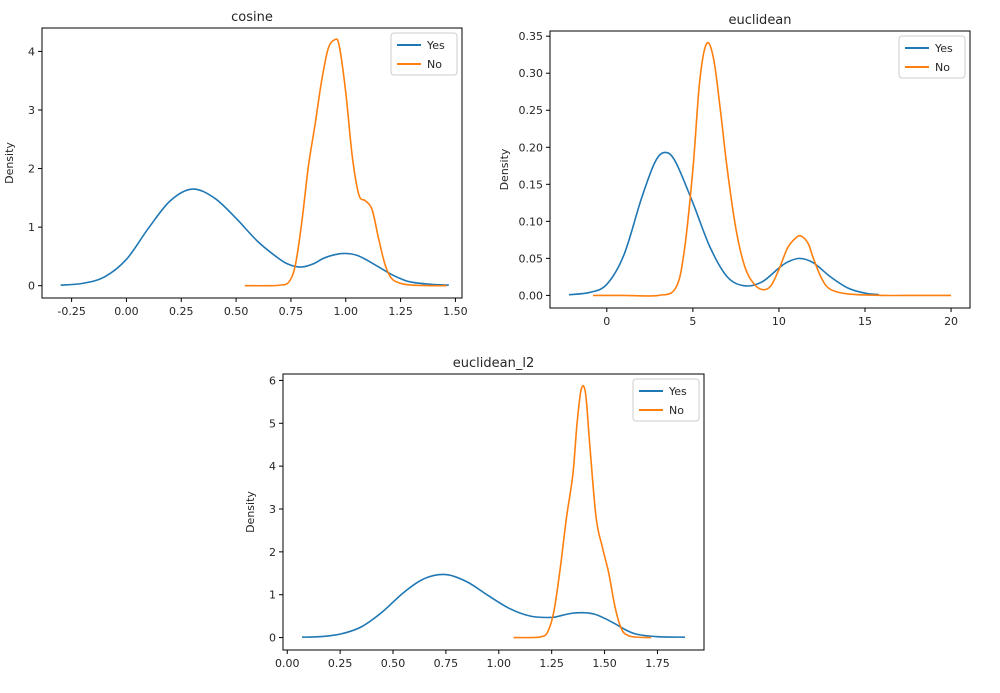 This screenshot has height=693, width=1000. Describe the element at coordinates (779, 321) in the screenshot. I see `x-tick-label: 10` at that location.